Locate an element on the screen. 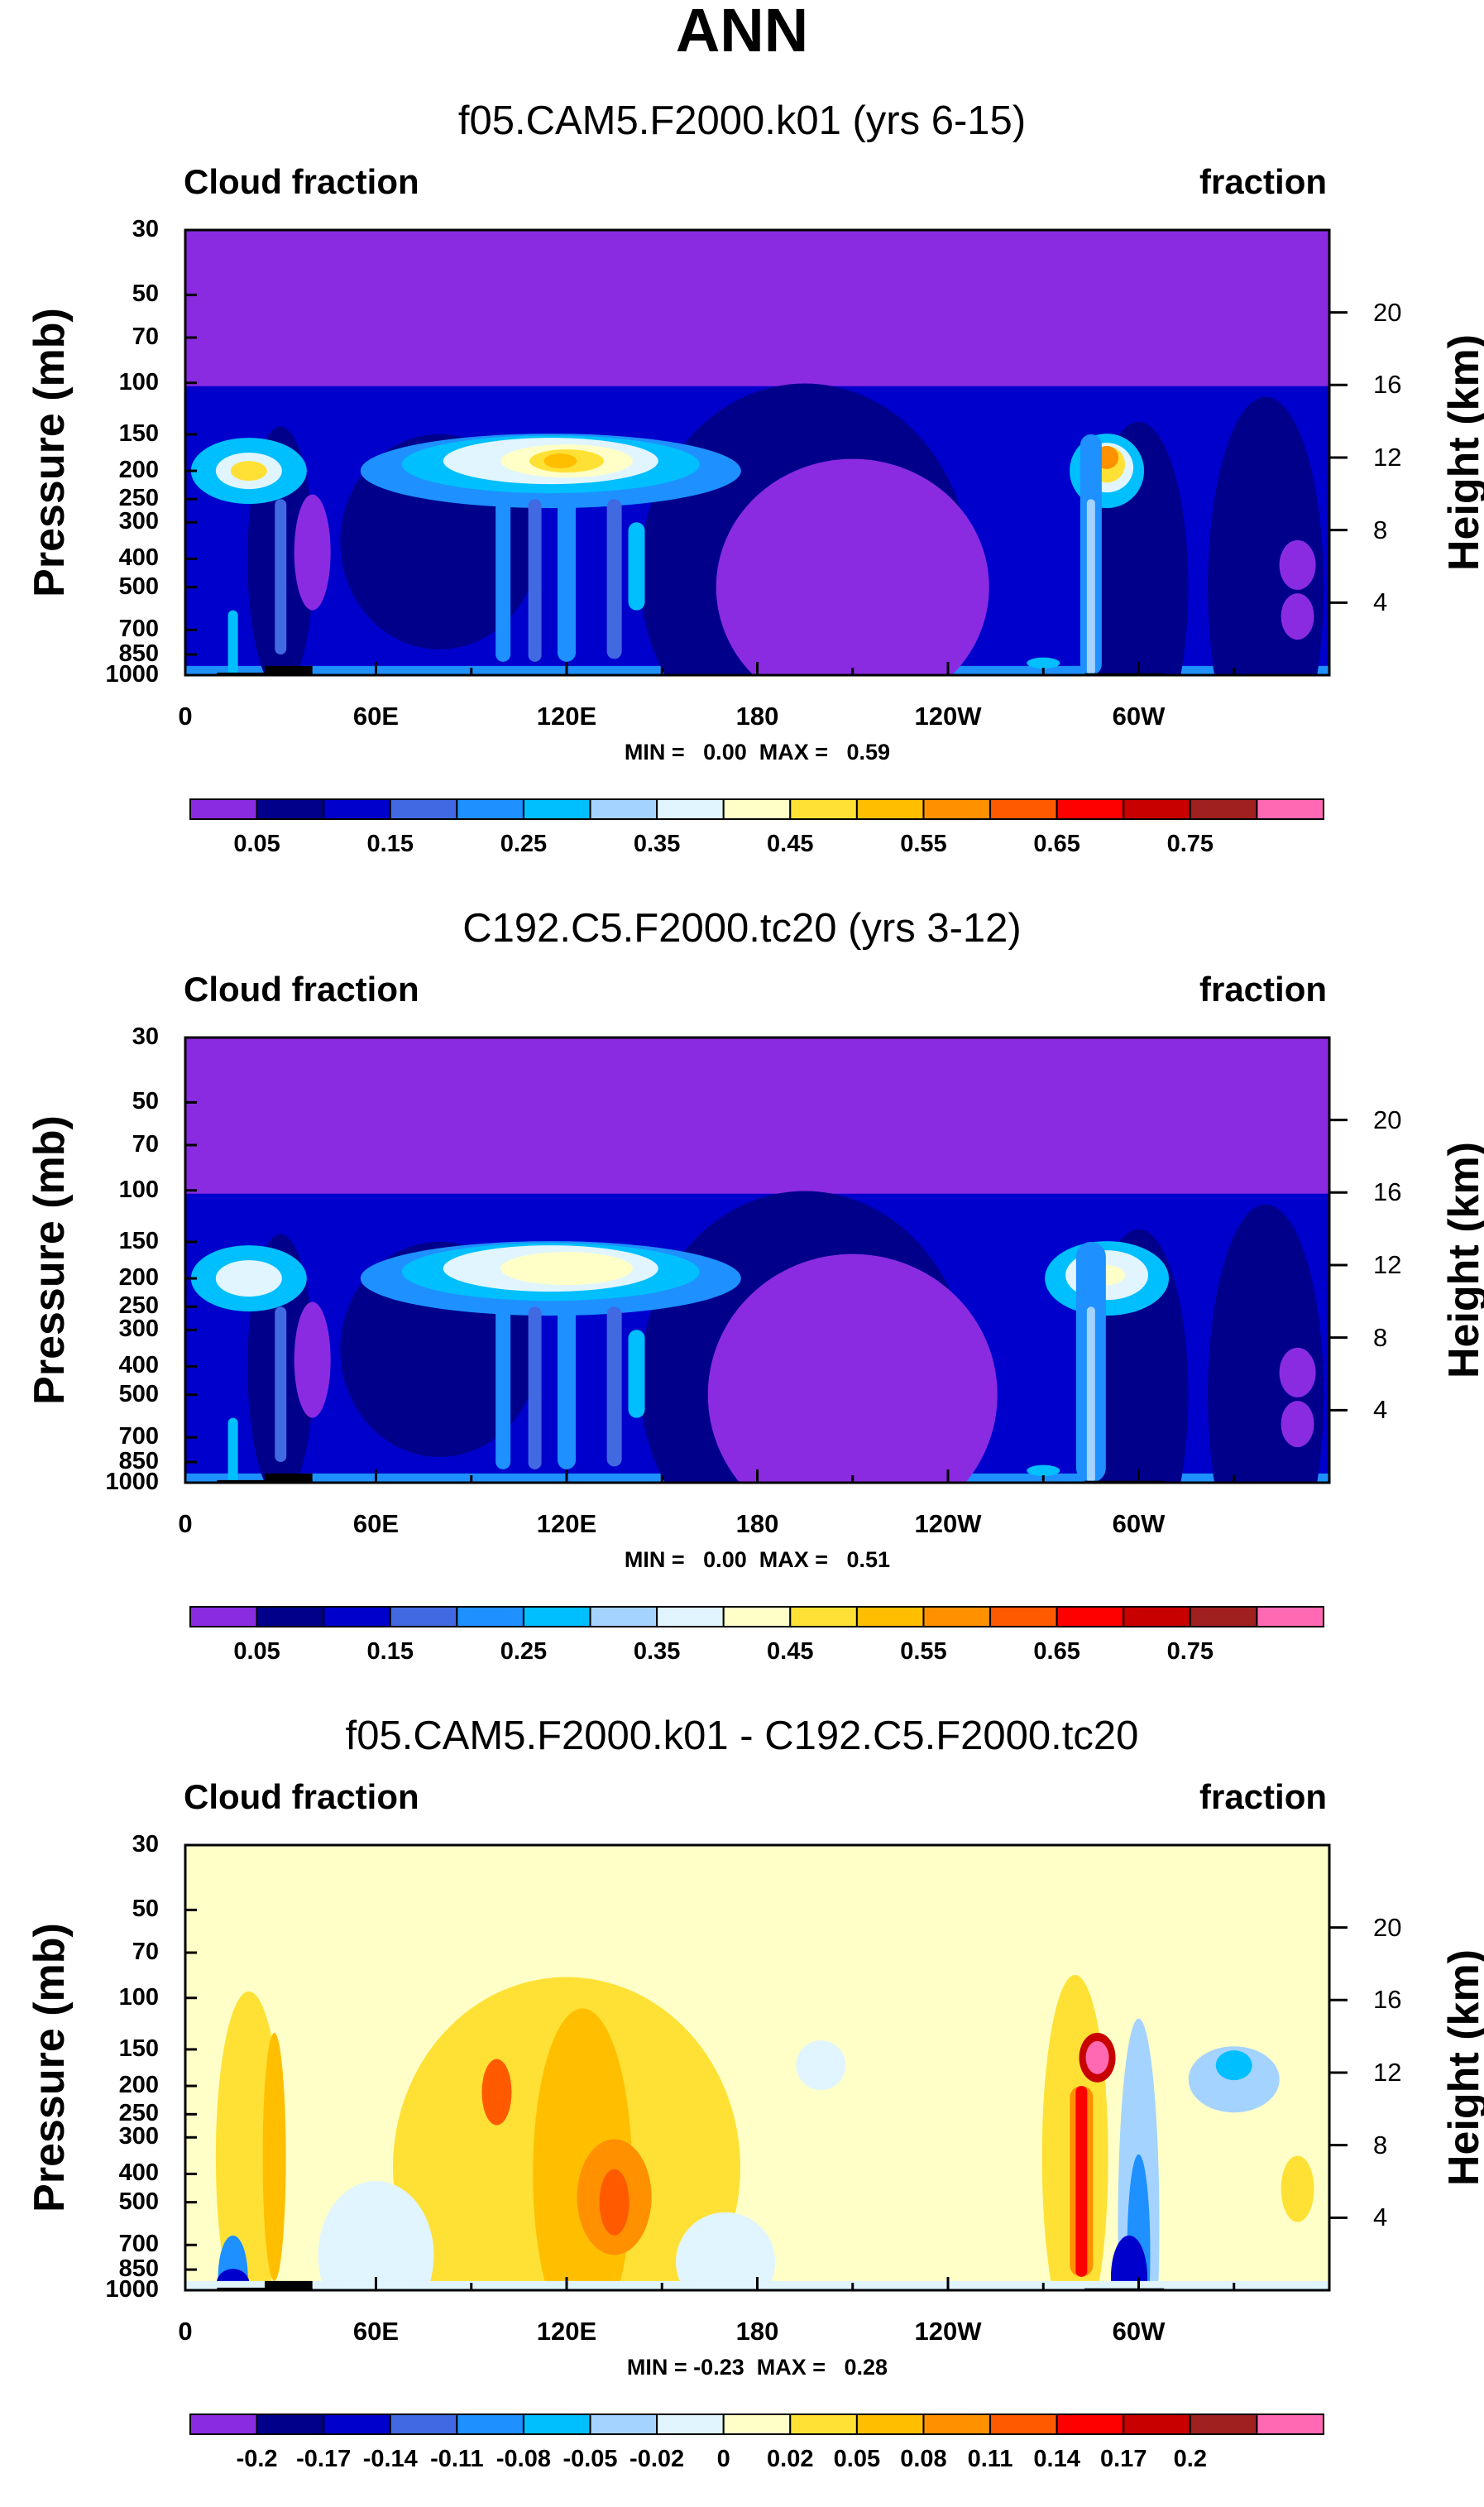  pressure-tick-label: 850 is located at coordinates (138, 2269).